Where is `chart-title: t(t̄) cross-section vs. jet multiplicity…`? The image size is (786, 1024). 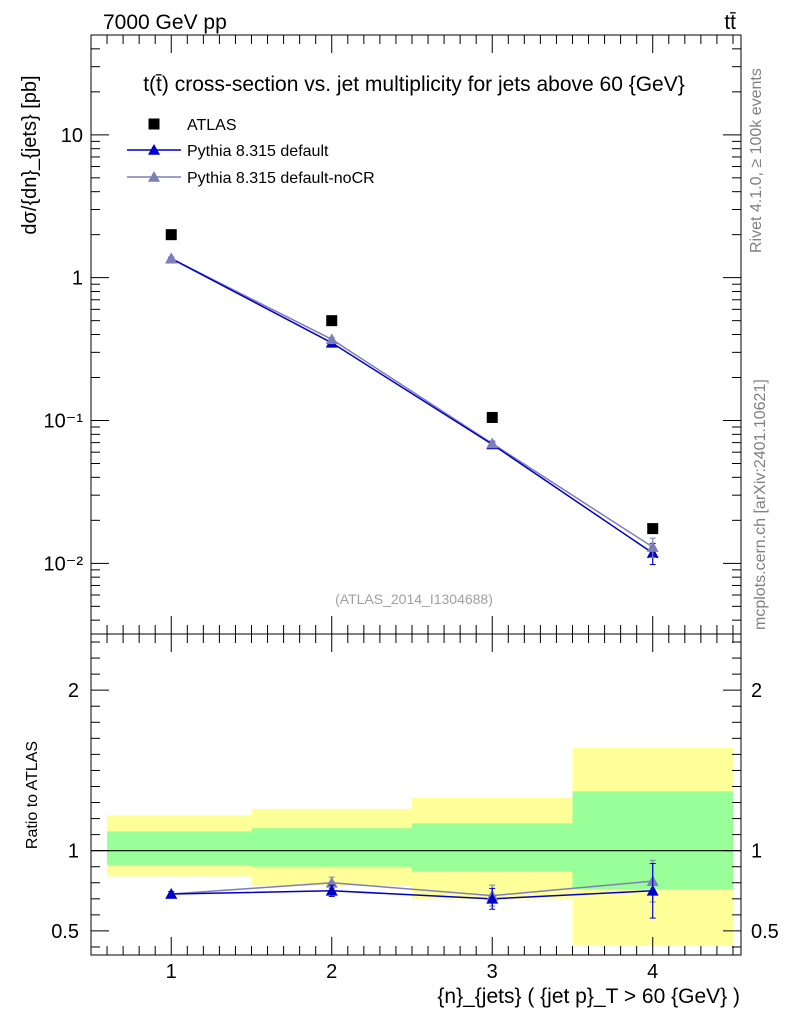
chart-title: t(t̄) cross-section vs. jet multiplicity… is located at coordinates (414, 84).